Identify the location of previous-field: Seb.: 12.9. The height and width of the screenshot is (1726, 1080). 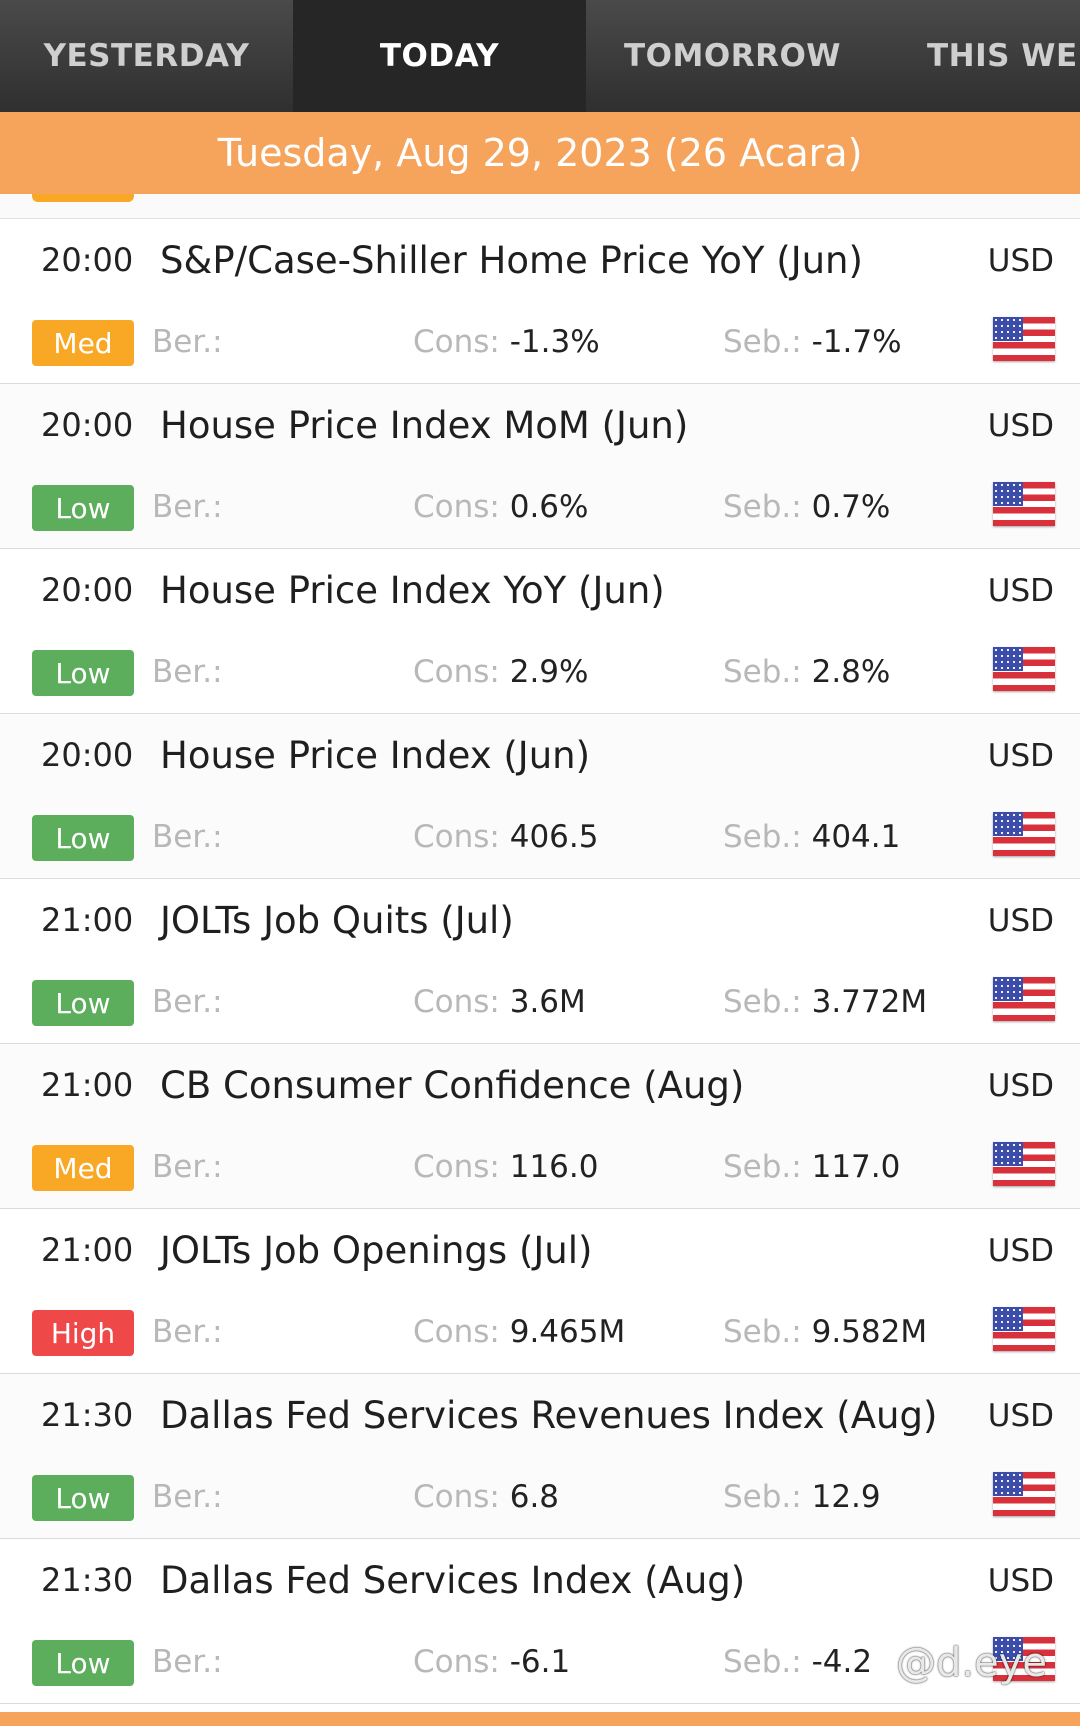
(802, 1497).